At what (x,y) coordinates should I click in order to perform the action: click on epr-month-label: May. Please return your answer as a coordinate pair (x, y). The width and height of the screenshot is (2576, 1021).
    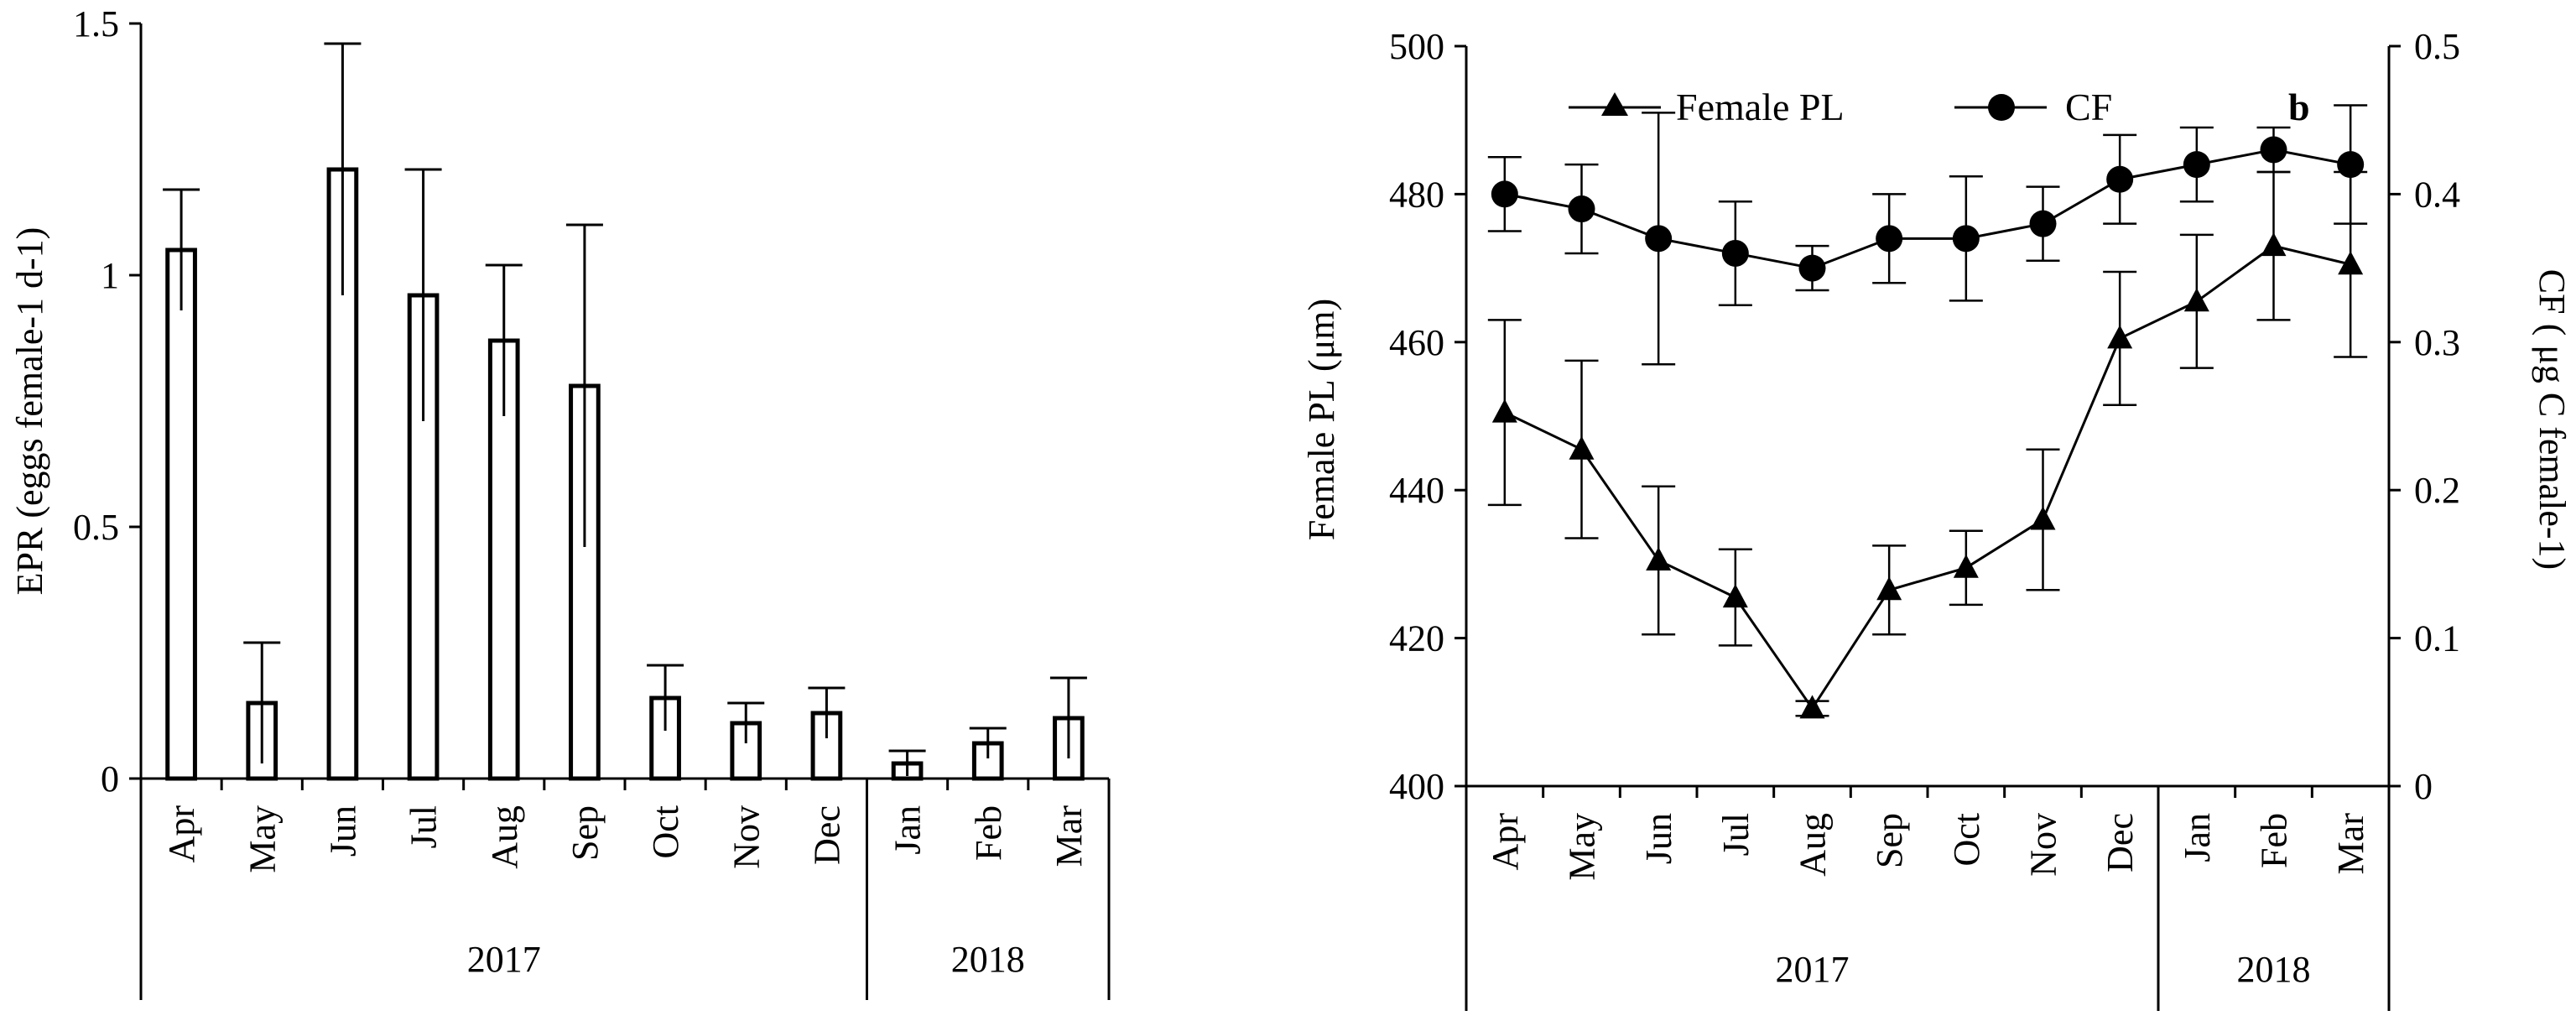
    Looking at the image, I should click on (262, 839).